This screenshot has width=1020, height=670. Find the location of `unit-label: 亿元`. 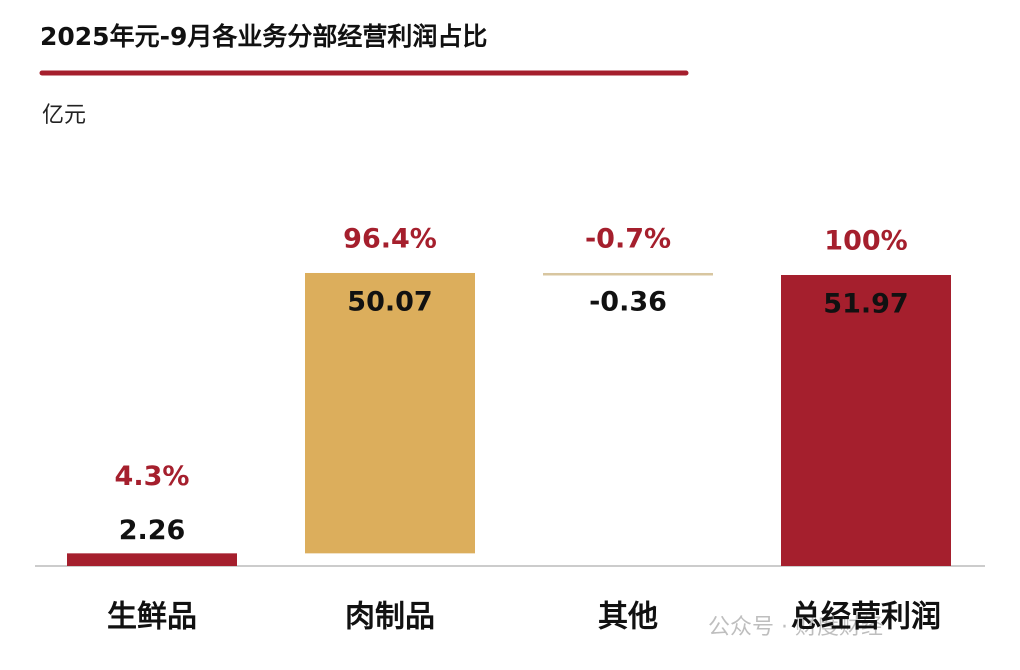

unit-label: 亿元 is located at coordinates (64, 115).